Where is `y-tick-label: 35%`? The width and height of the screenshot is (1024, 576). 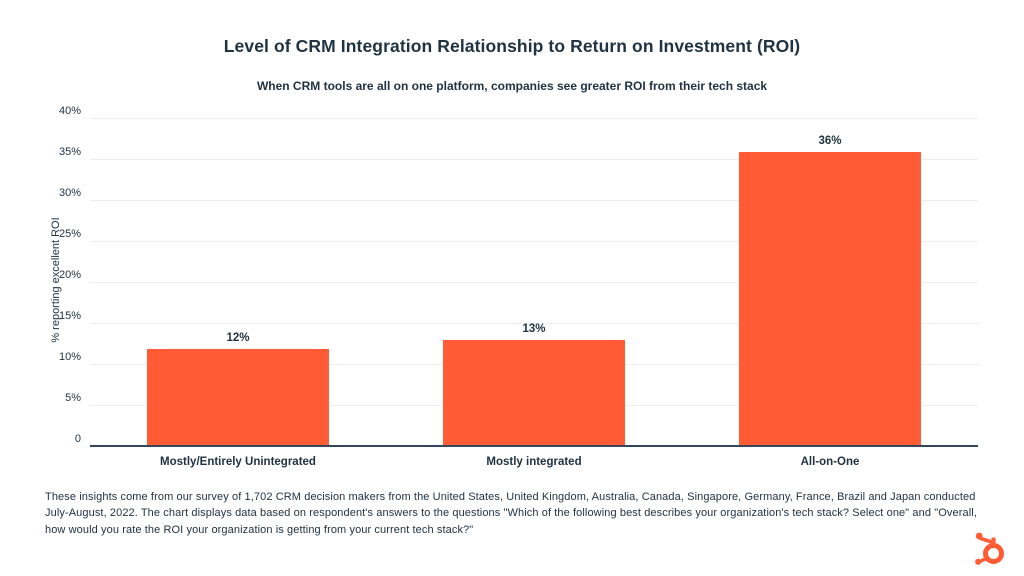
y-tick-label: 35% is located at coordinates (69, 152).